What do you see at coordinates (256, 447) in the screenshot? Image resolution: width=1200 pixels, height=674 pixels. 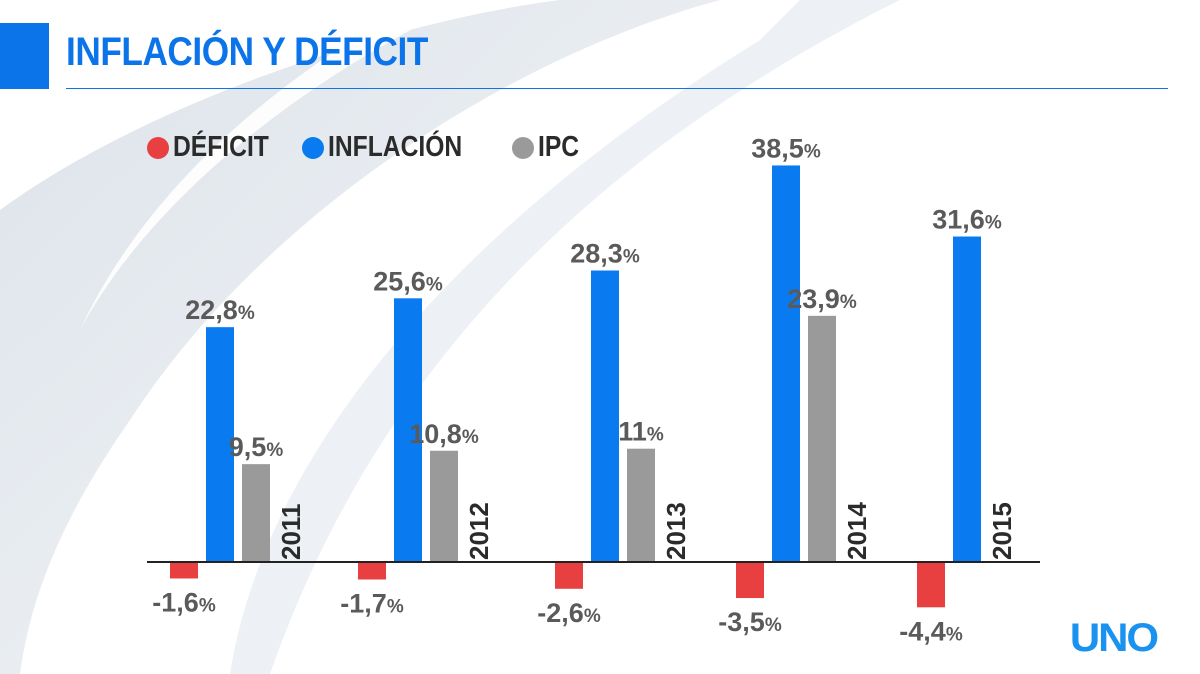 I see `data-label: 9,5%` at bounding box center [256, 447].